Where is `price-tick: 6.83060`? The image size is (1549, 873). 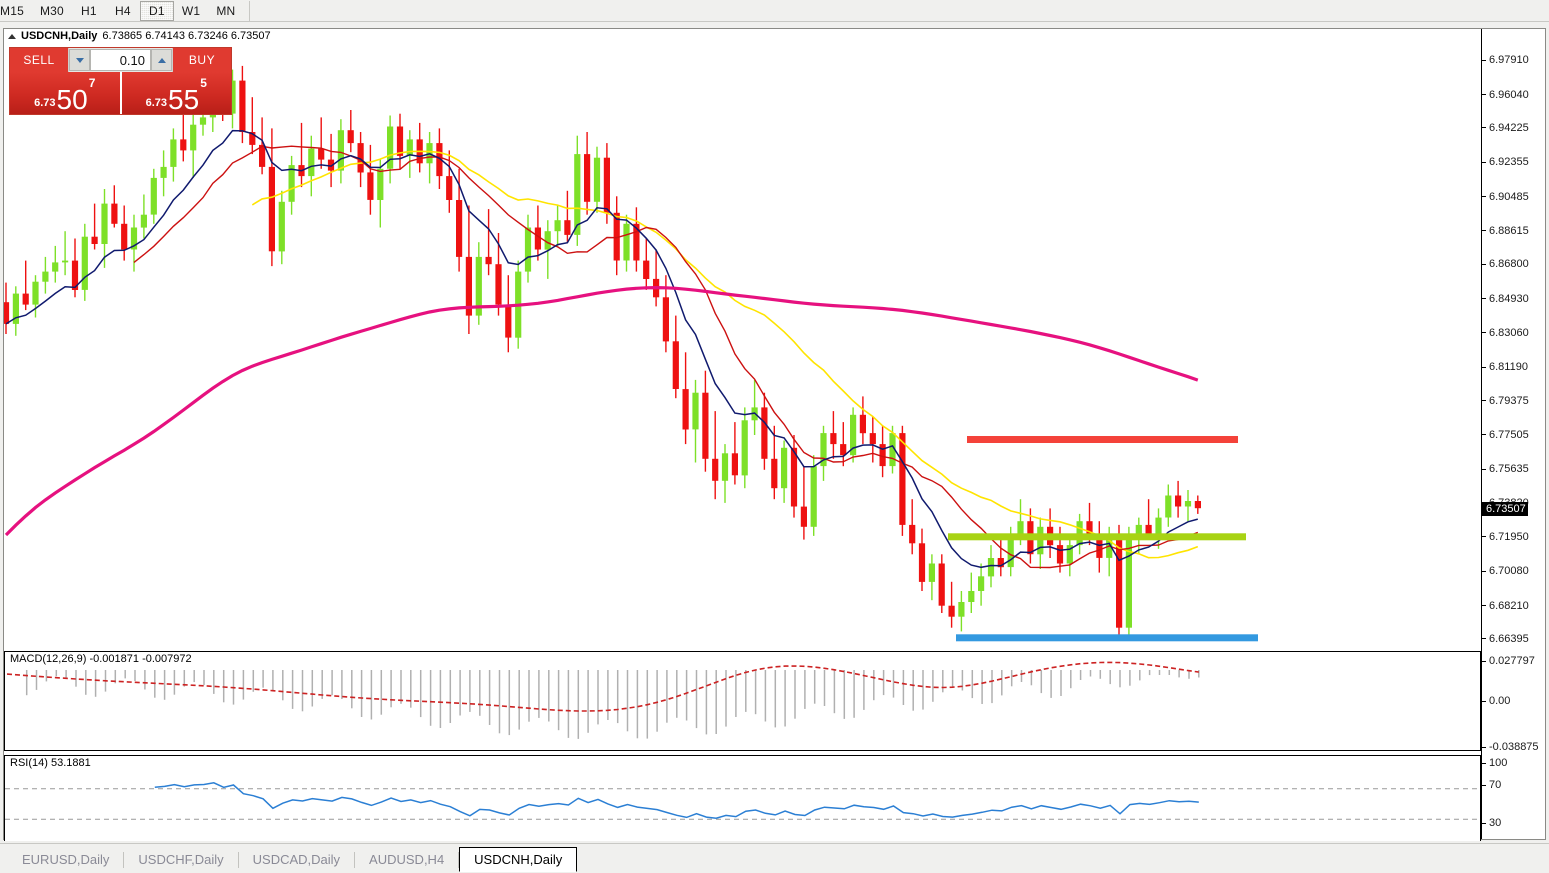
price-tick: 6.83060 is located at coordinates (1505, 333).